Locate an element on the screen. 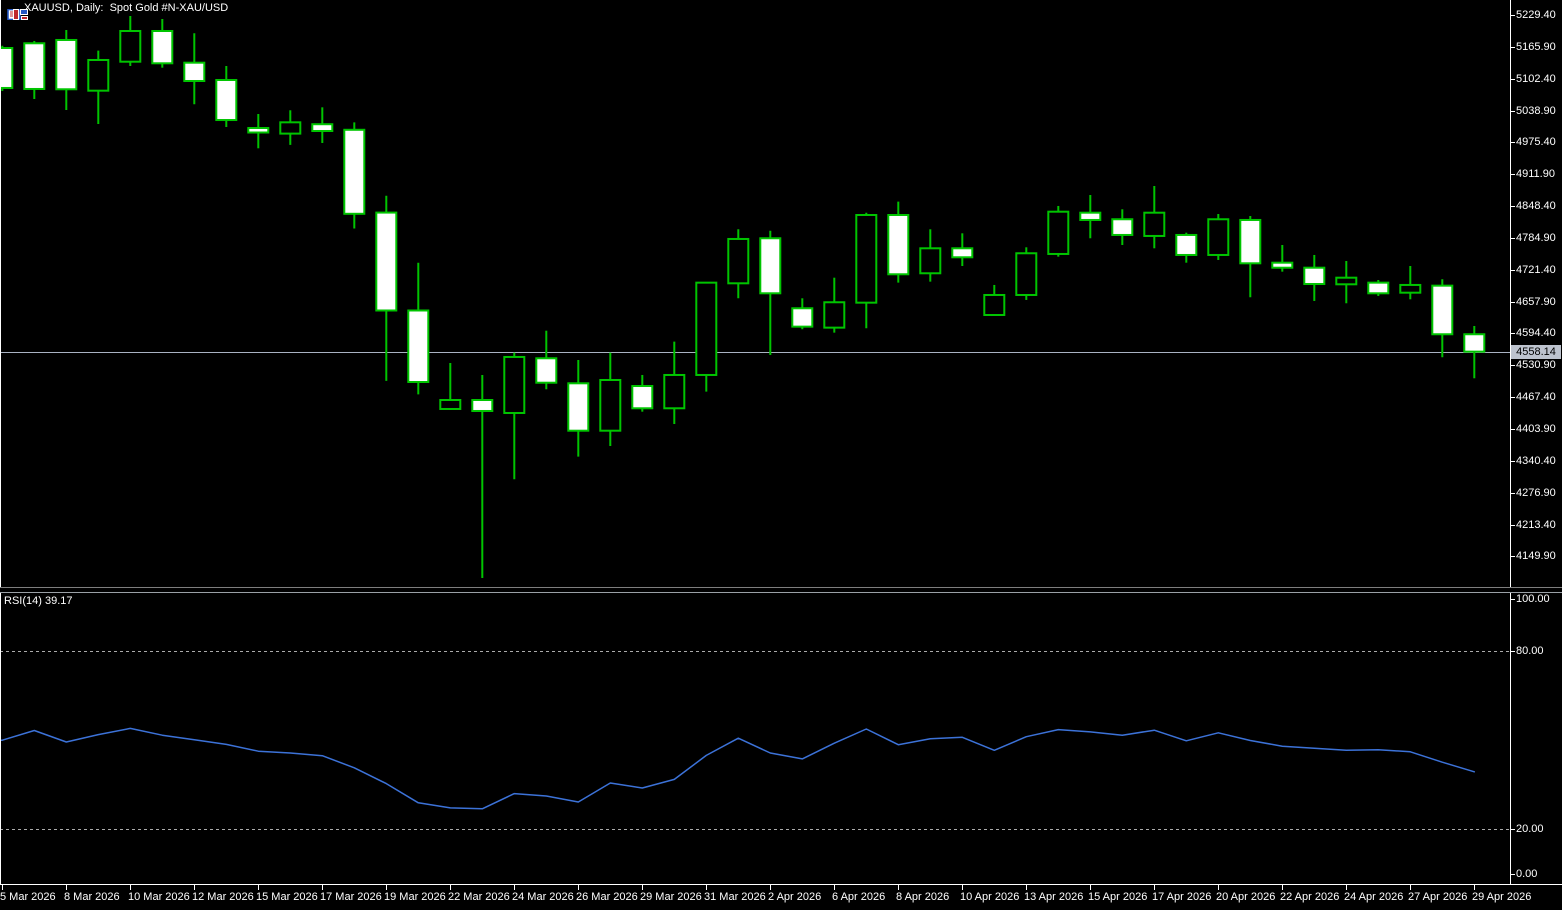  date-label: 2 Apr 2026 is located at coordinates (795, 897).